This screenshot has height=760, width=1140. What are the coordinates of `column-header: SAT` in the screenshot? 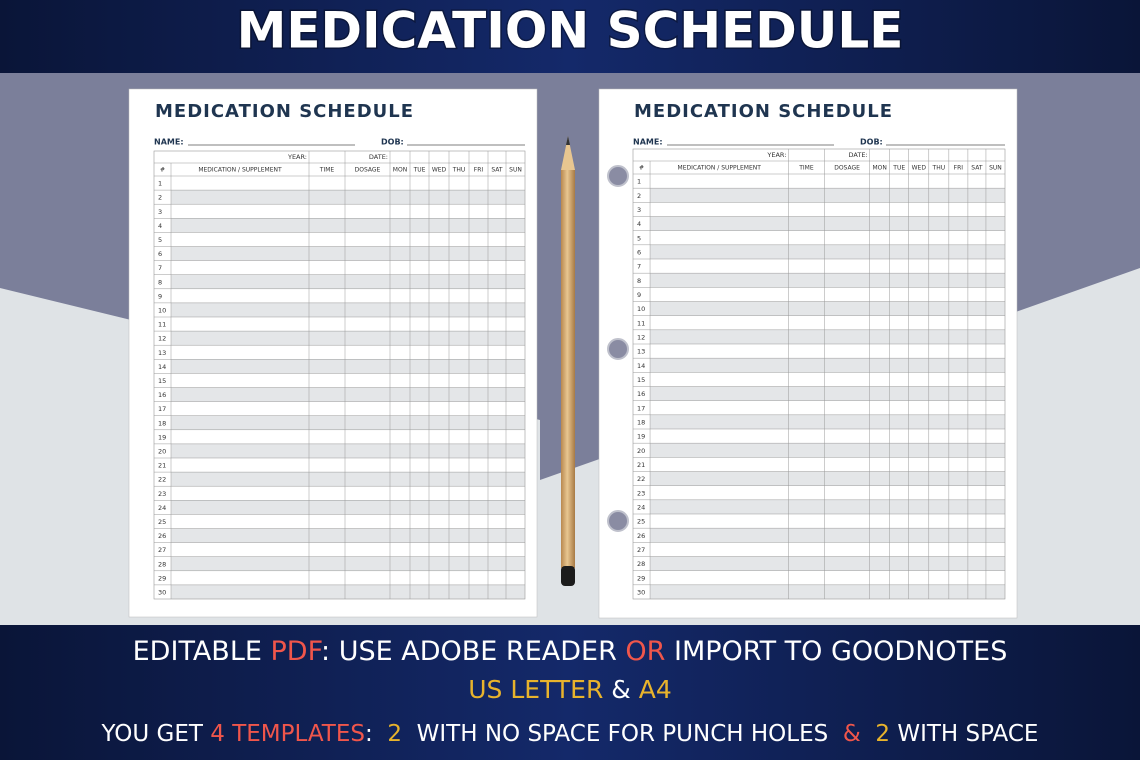 It's located at (497, 170).